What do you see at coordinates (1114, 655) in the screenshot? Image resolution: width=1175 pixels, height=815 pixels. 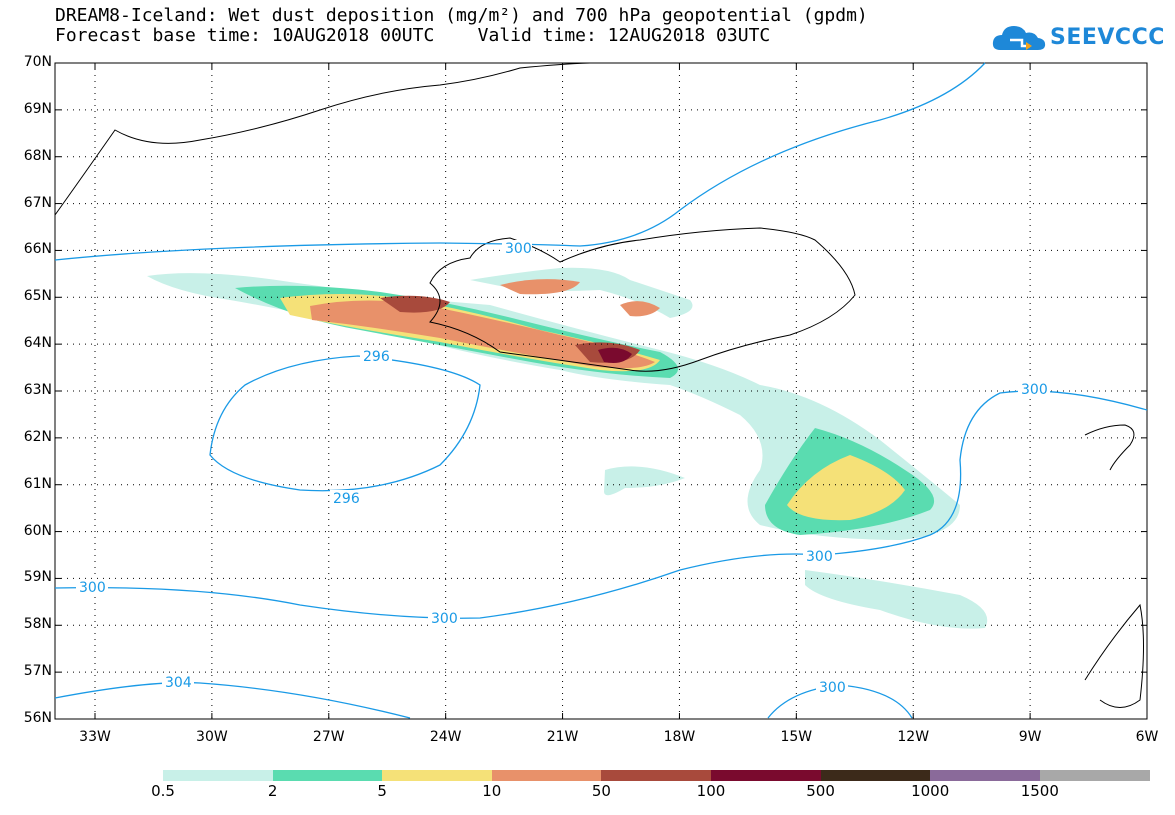 I see `scotland-coast` at bounding box center [1114, 655].